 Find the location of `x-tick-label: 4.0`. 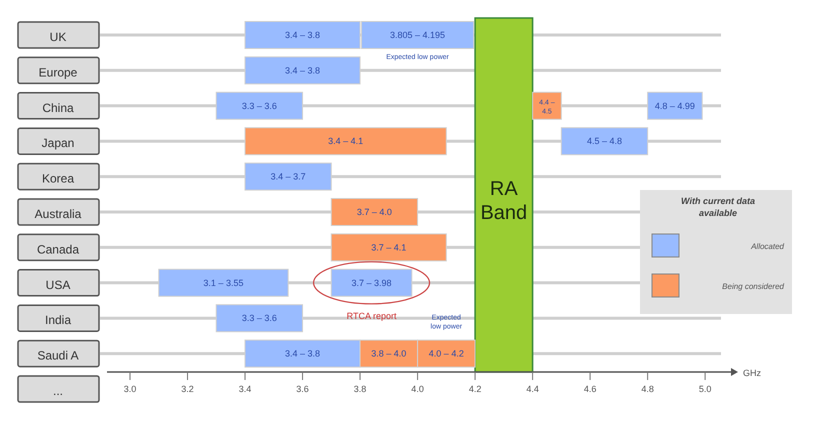

x-tick-label: 4.0 is located at coordinates (417, 389).